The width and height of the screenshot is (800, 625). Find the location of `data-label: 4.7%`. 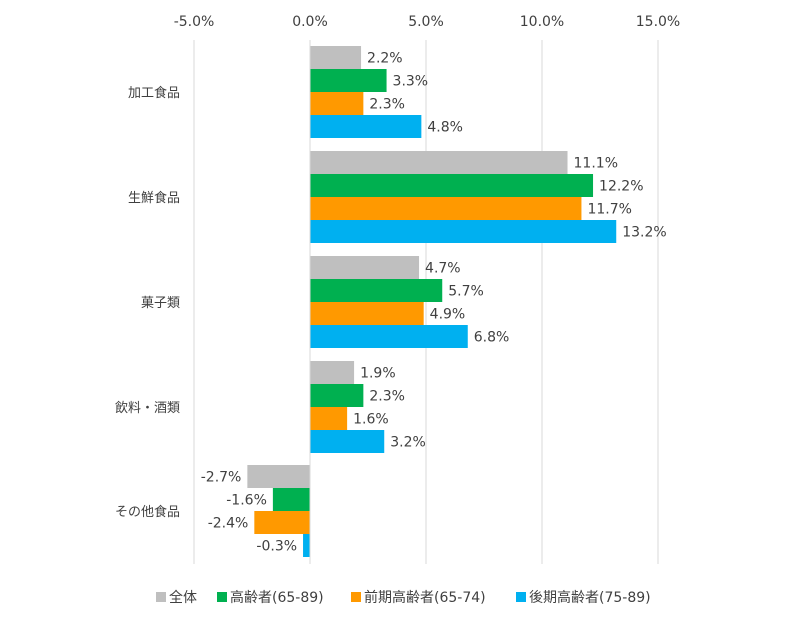

data-label: 4.7% is located at coordinates (443, 269).